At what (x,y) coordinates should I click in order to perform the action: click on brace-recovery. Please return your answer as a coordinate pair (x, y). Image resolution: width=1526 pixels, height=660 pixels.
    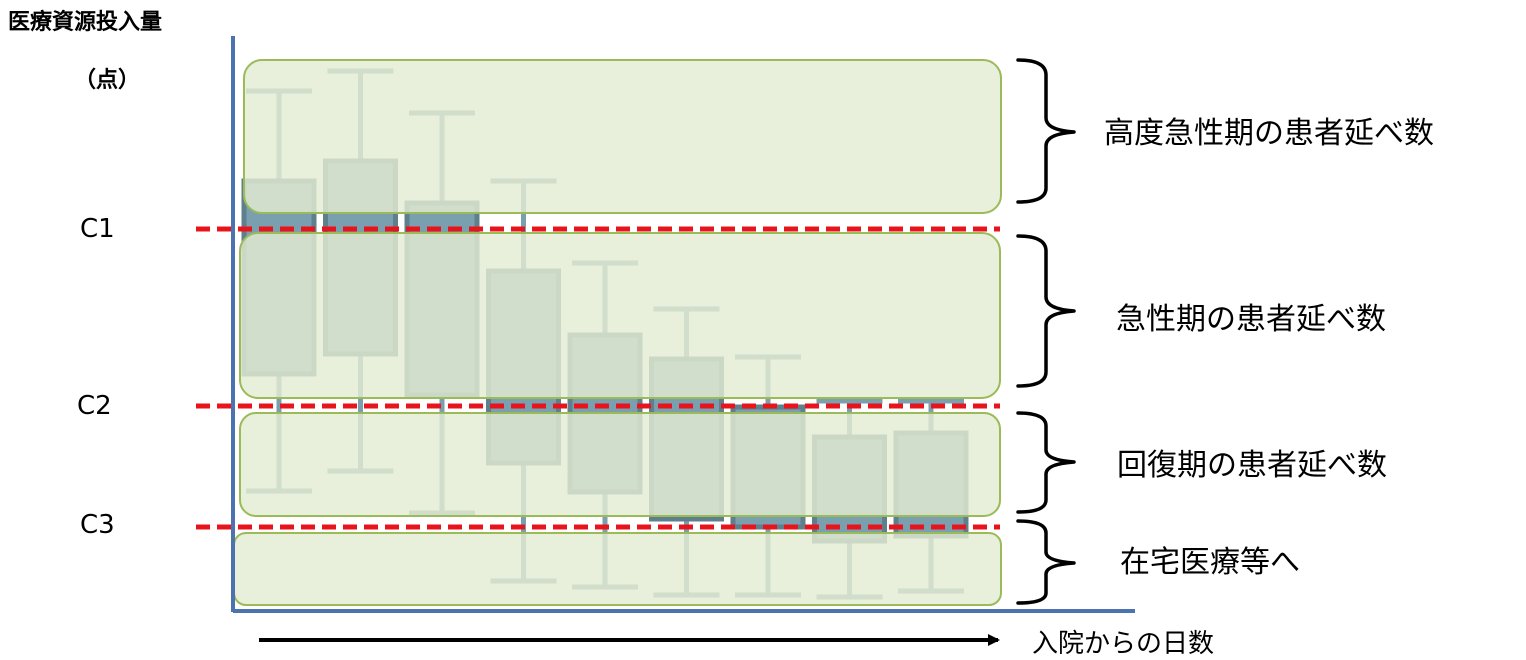
    Looking at the image, I should click on (1046, 462).